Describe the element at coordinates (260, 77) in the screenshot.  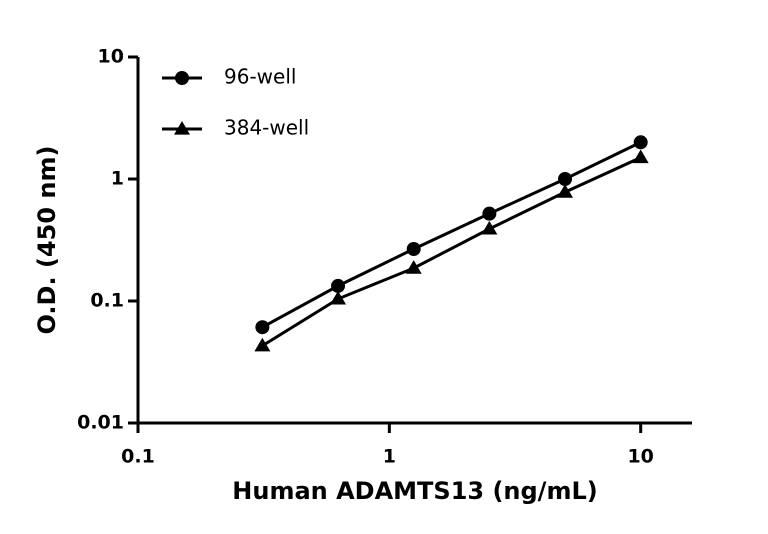
I see `legend-label: 96-well` at that location.